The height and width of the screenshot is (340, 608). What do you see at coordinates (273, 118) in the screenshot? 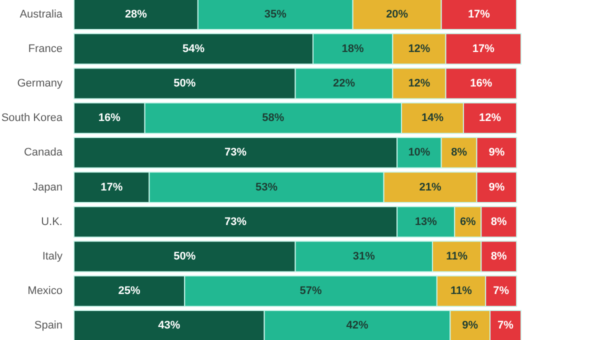
I see `data-label: 58%` at bounding box center [273, 118].